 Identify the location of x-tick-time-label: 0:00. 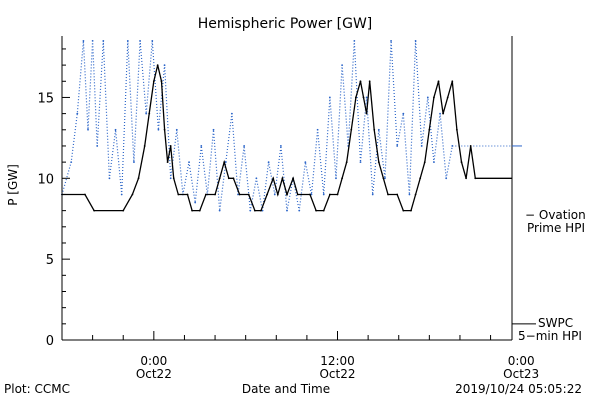
(521, 361).